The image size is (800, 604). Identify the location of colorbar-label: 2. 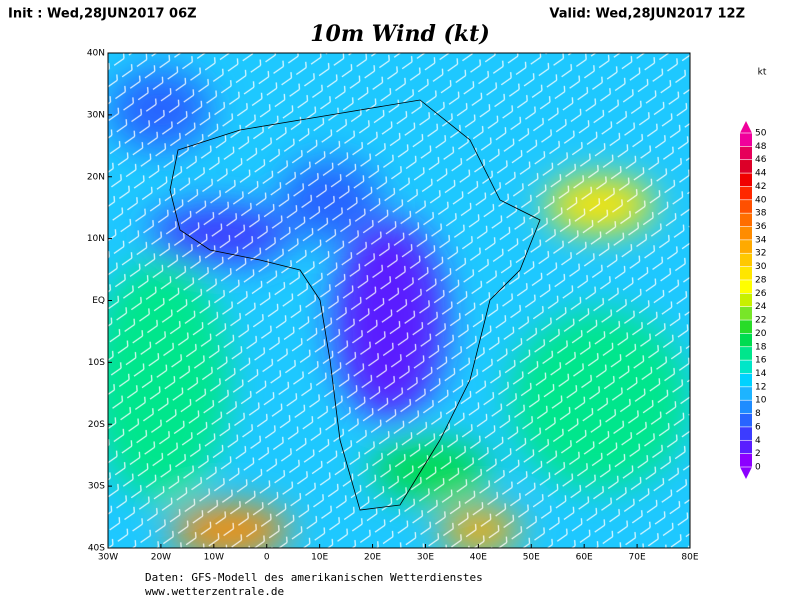
(758, 454).